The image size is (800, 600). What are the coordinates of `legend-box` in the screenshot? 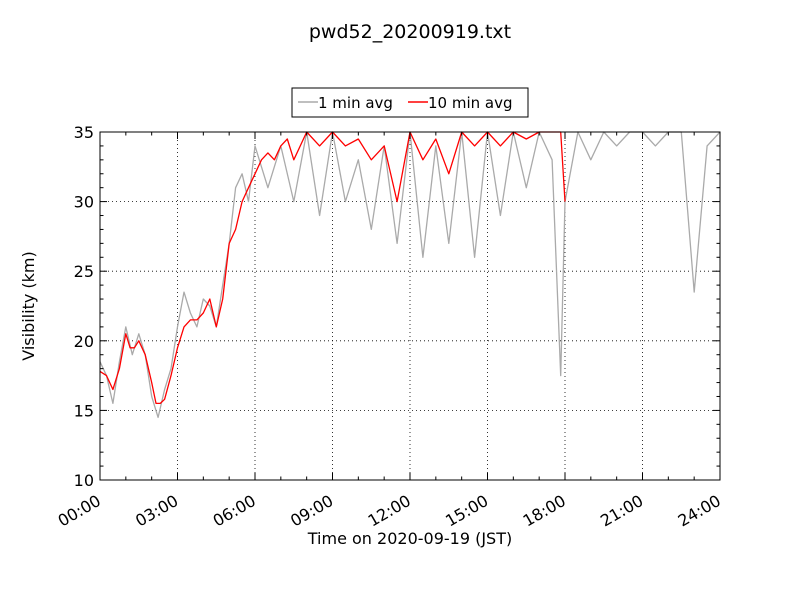 It's located at (410, 102).